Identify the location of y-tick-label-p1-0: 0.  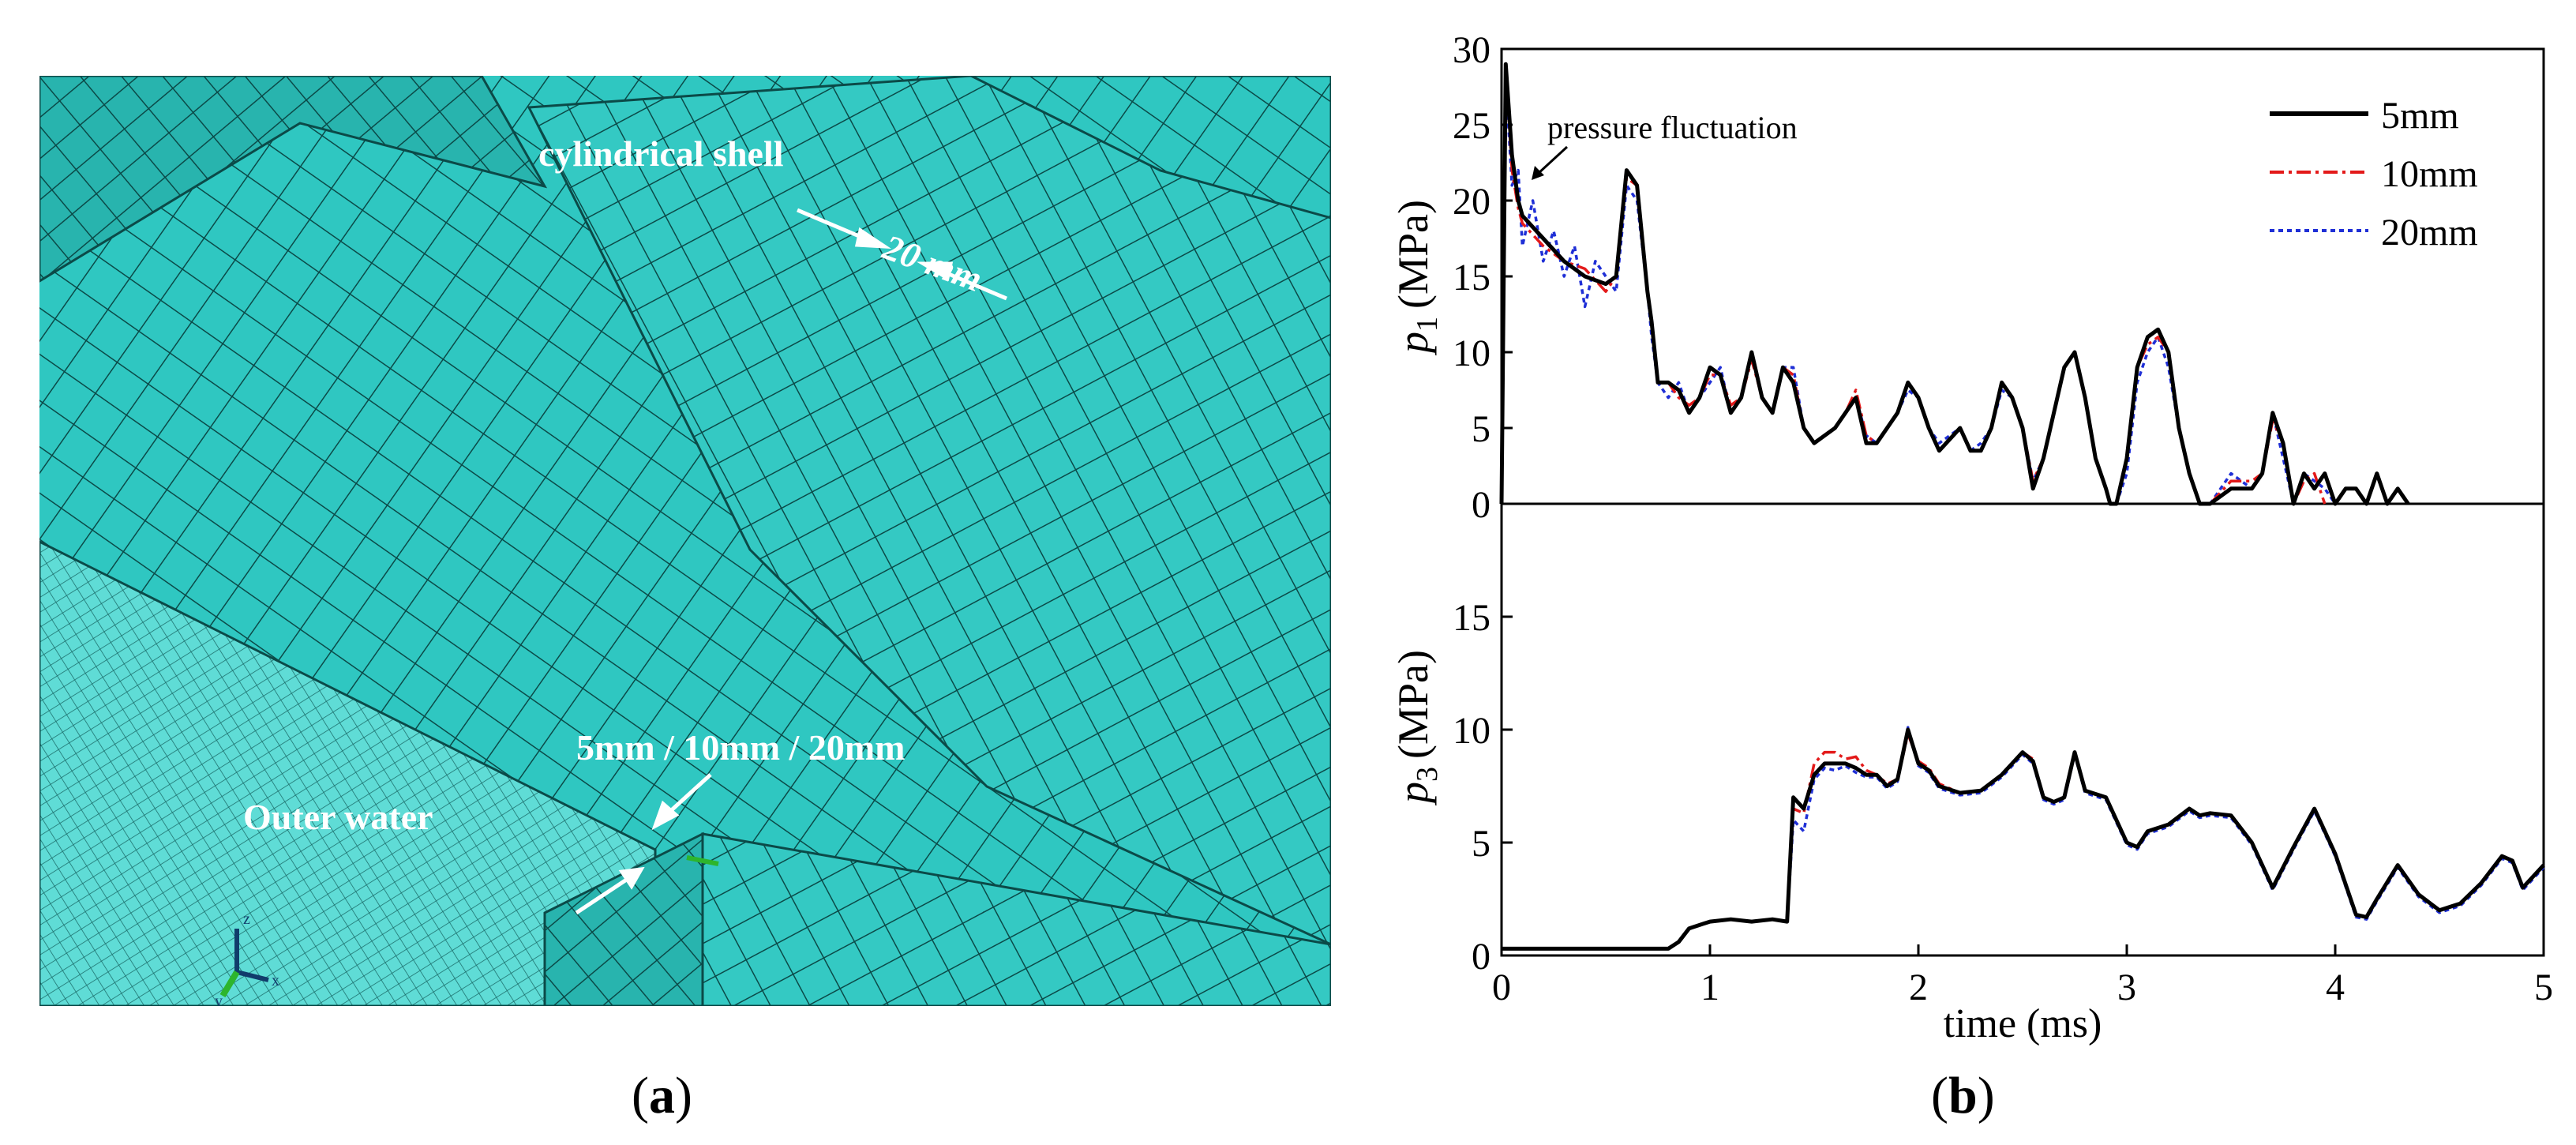
(1481, 505).